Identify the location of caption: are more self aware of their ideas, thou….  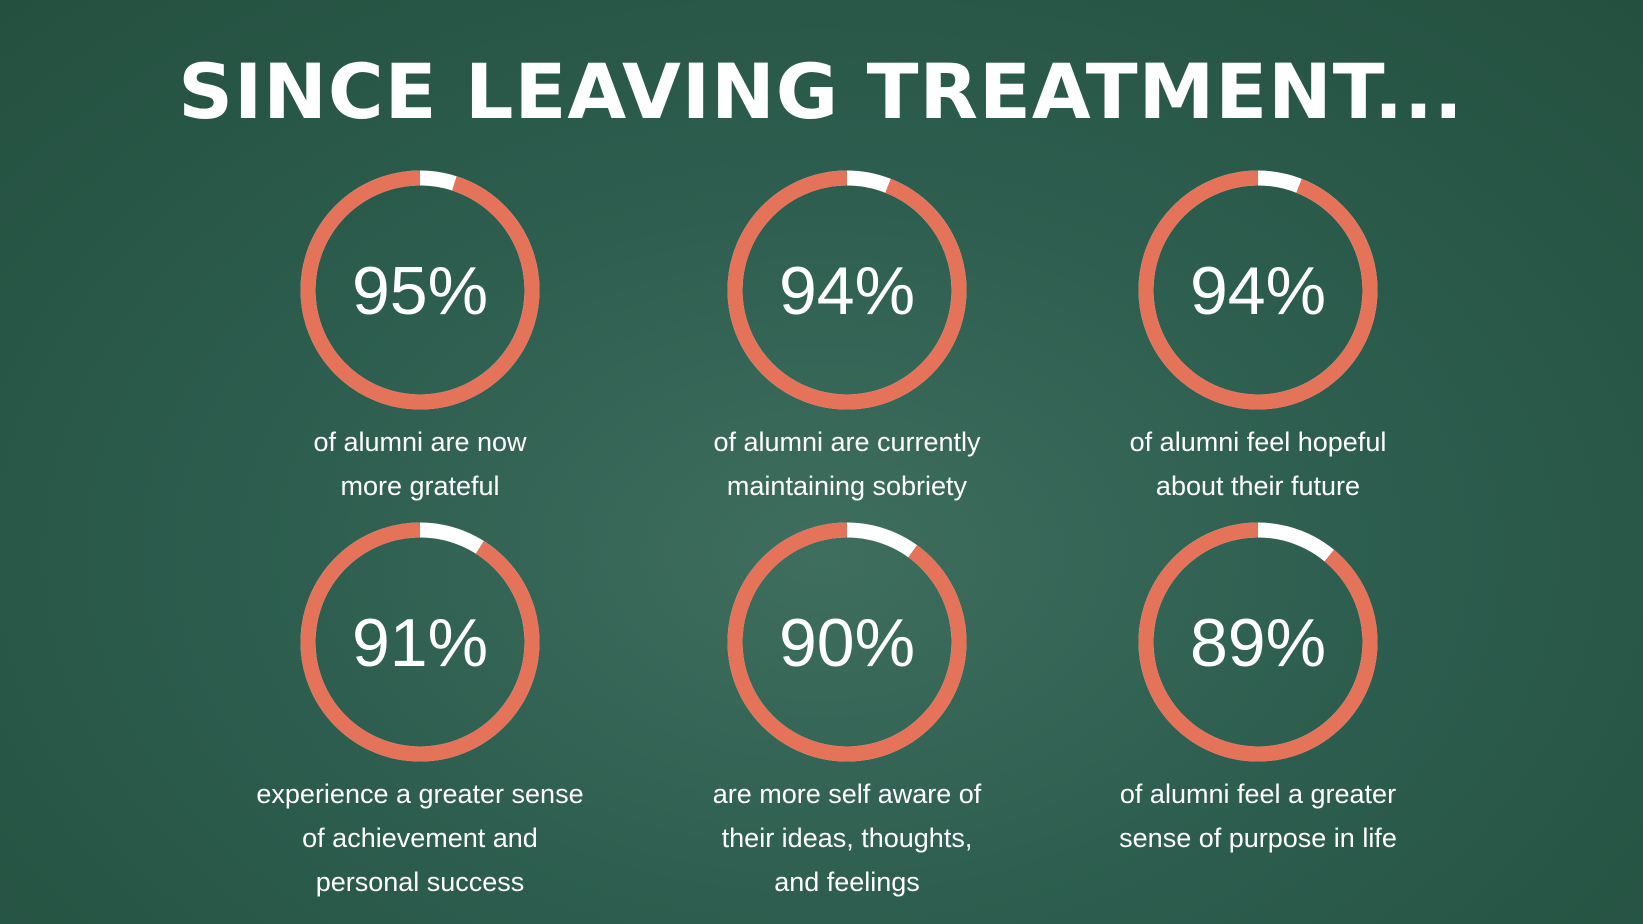
(847, 838).